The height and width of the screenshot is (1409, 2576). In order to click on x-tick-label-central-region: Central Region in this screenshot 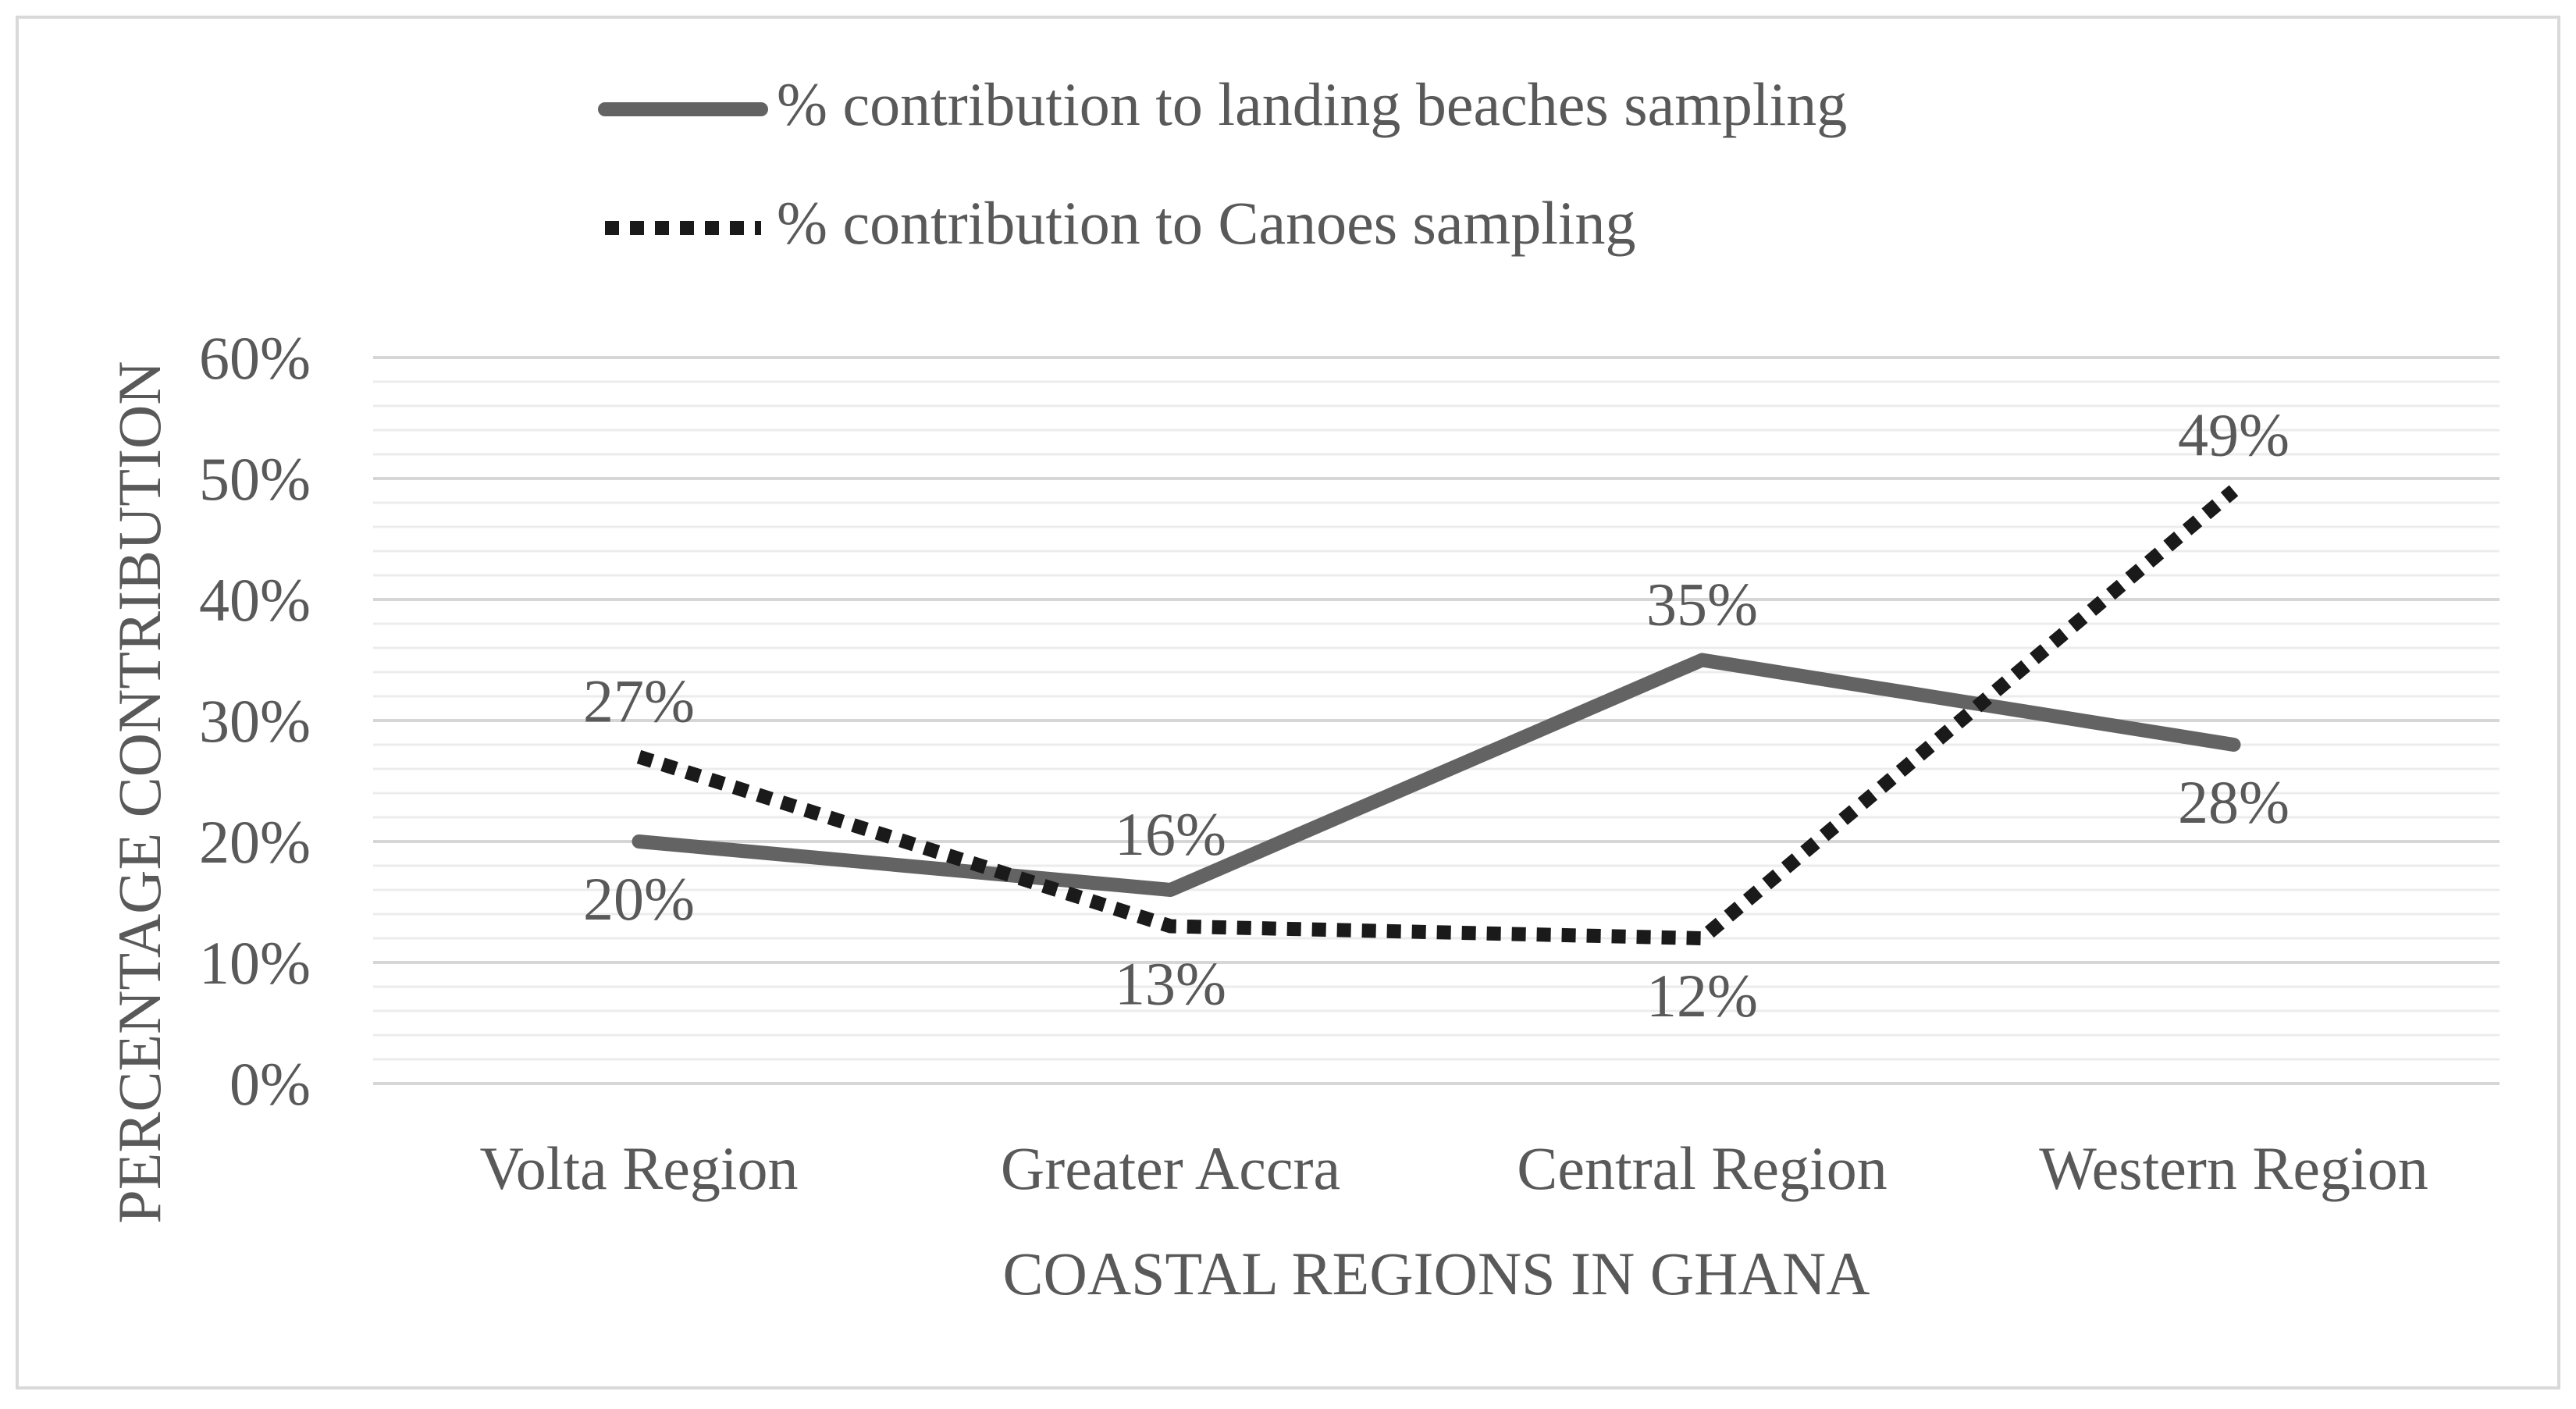, I will do `click(1702, 1168)`.